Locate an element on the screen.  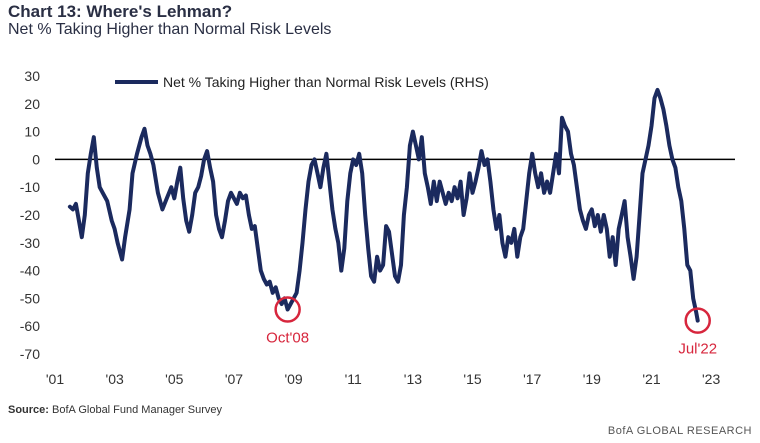
x-tick-label: '15 is located at coordinates (472, 379).